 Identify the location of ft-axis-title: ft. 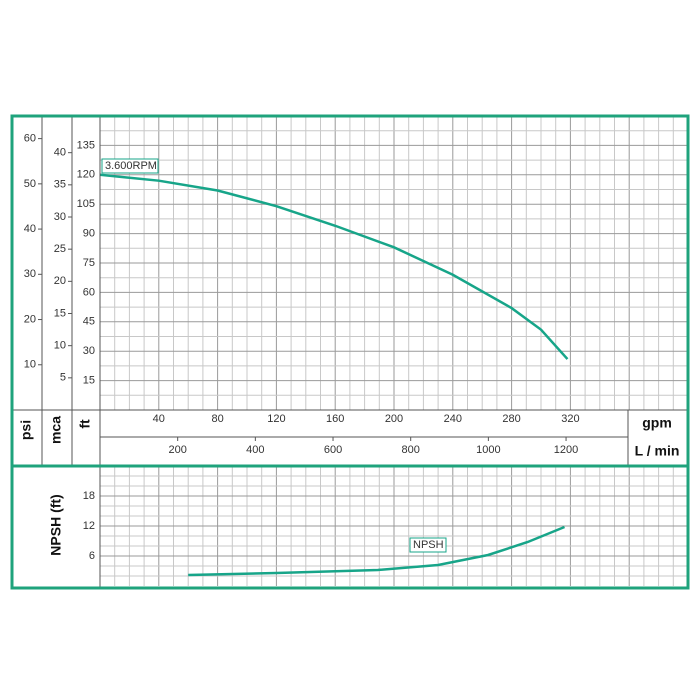
(85, 424).